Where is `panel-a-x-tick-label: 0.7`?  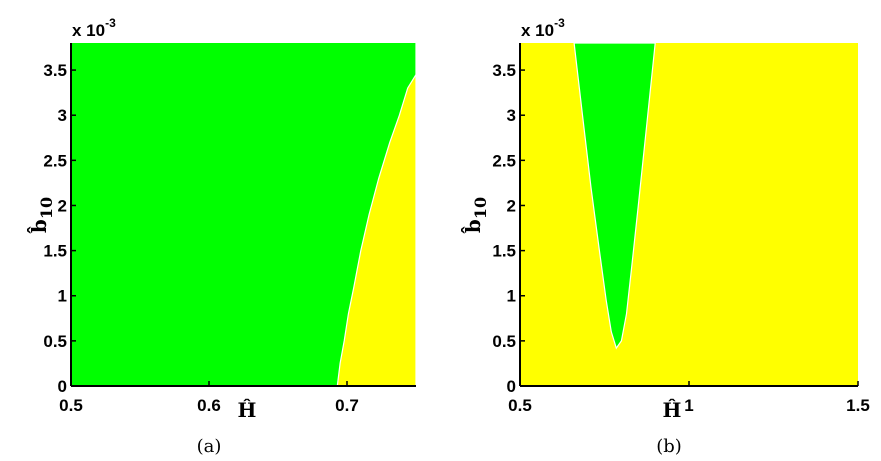
panel-a-x-tick-label: 0.7 is located at coordinates (347, 405).